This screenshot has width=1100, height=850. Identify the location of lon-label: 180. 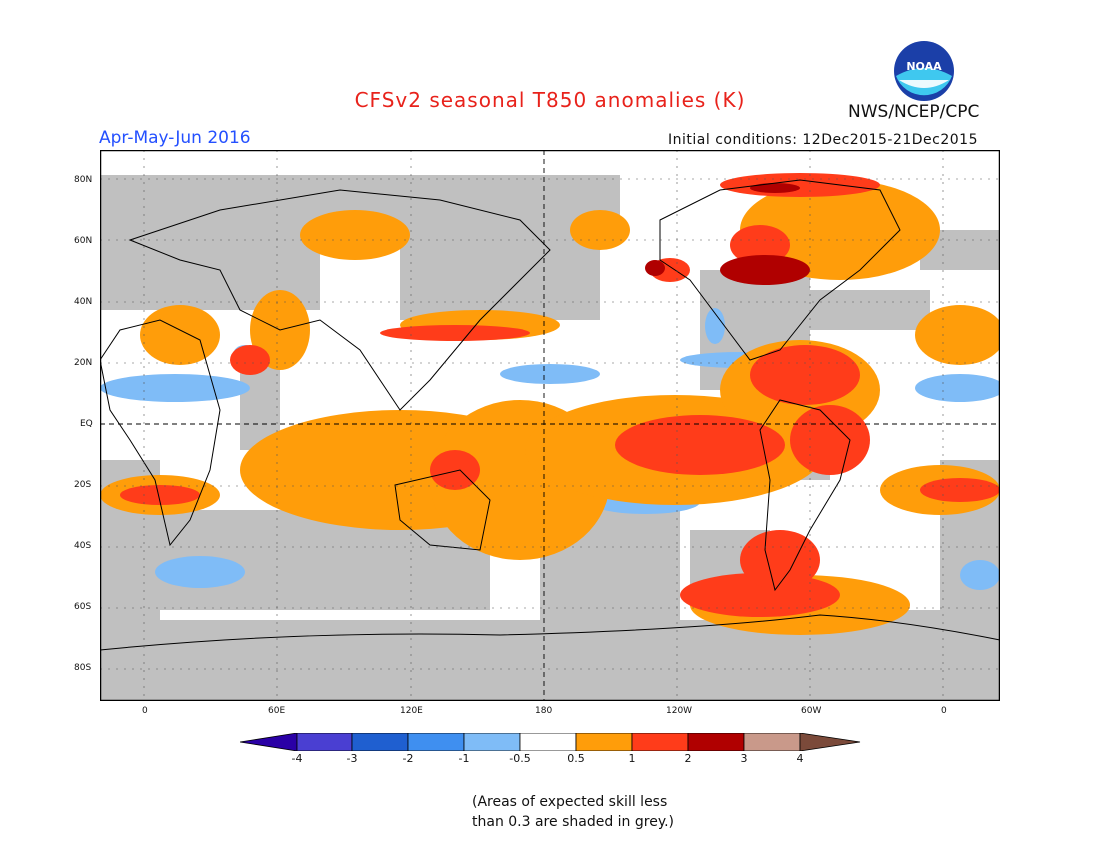
(544, 711).